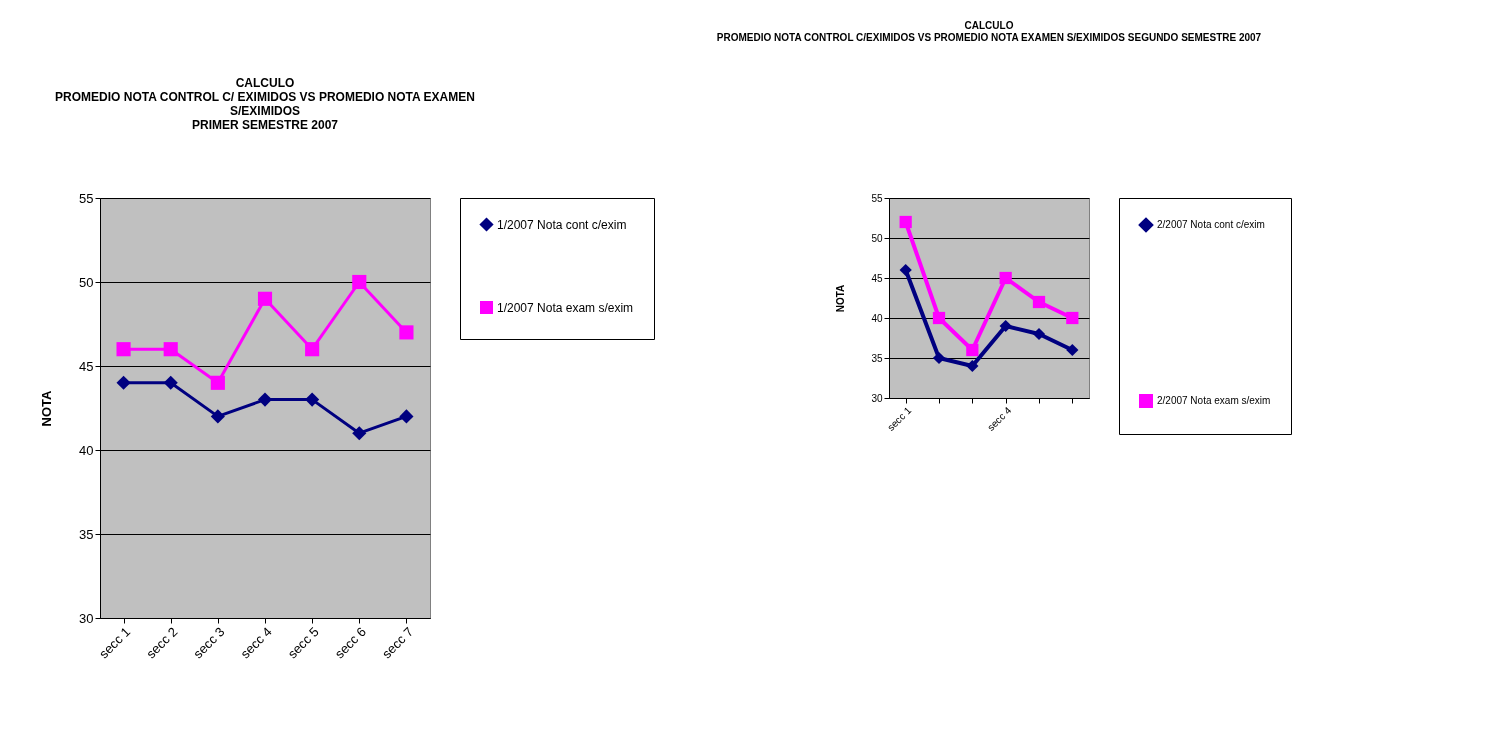 The height and width of the screenshot is (735, 1495). Describe the element at coordinates (1214, 400) in the screenshot. I see `legend-label: 2/2007 Nota exam s/exim` at that location.